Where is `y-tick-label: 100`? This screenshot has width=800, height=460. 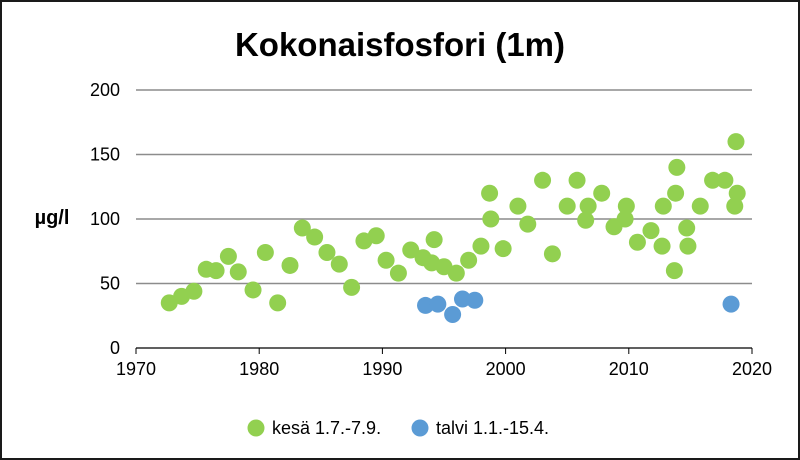
y-tick-label: 100 is located at coordinates (105, 219).